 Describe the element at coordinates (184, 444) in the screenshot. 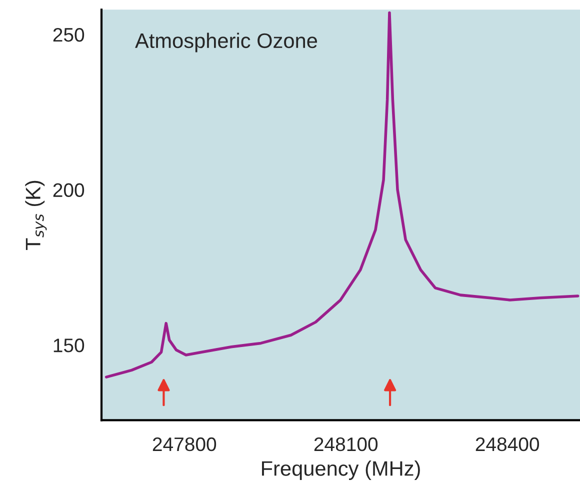

I see `x-tick-label: 247800` at that location.